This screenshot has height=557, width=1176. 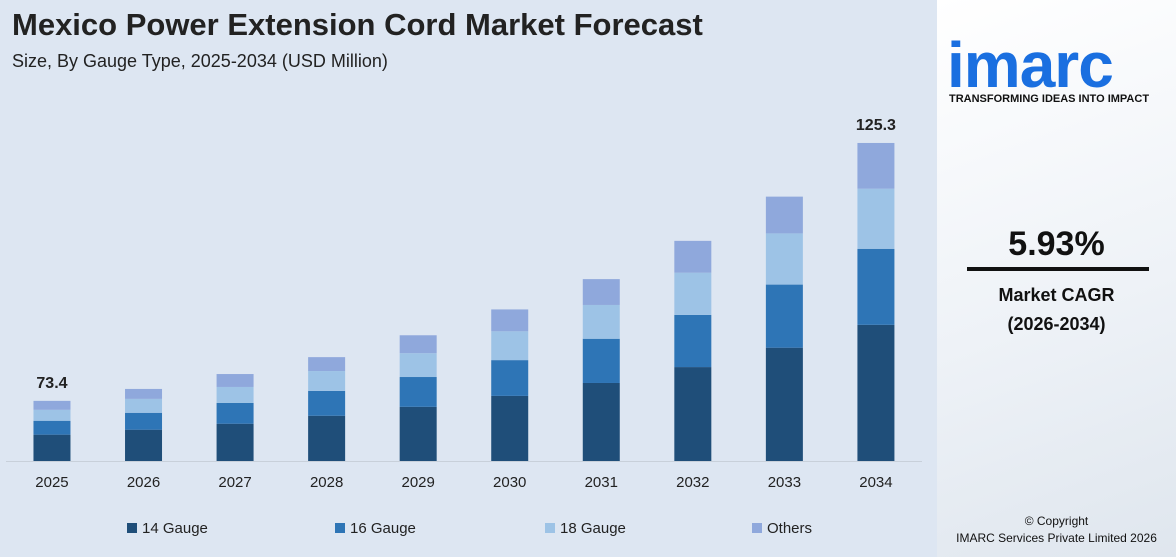 I want to click on cagr-period: (2026-2034), so click(x=1056, y=324).